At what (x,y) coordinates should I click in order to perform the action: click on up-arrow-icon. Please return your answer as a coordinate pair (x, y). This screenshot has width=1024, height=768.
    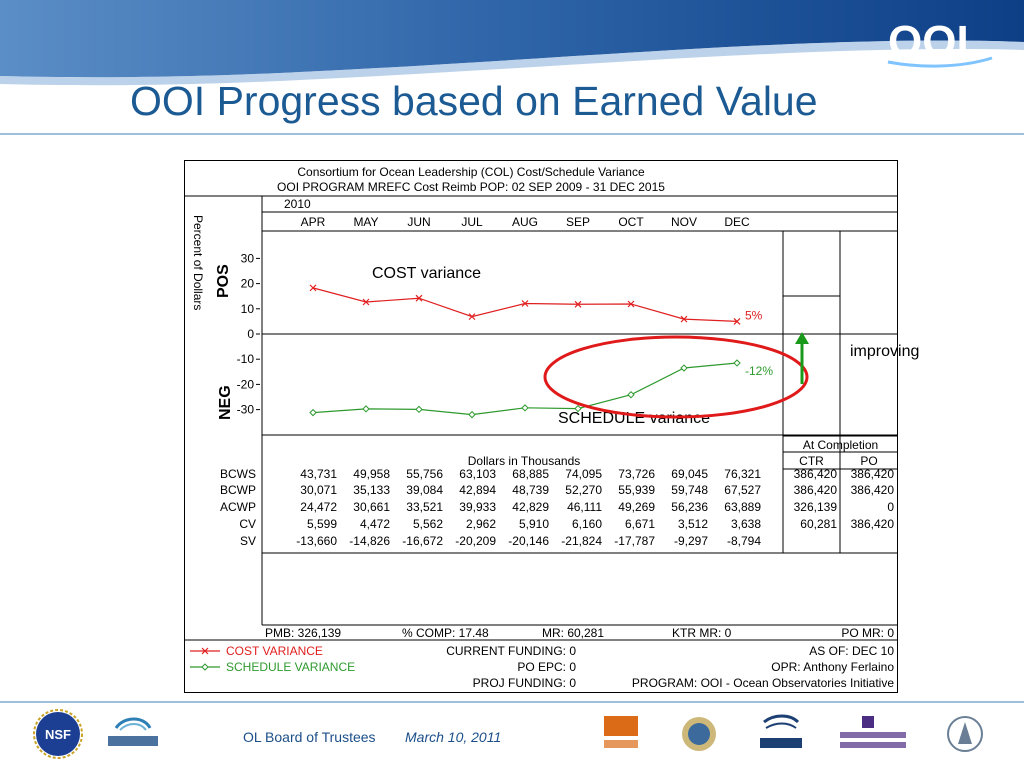
    Looking at the image, I should click on (802, 358).